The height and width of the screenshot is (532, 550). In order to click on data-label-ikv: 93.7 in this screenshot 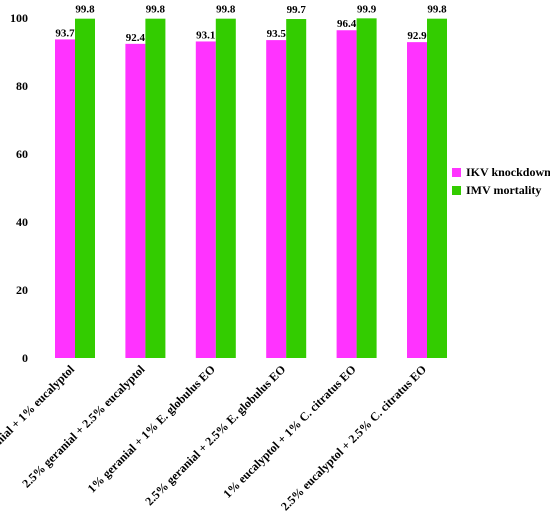, I will do `click(65, 33)`.